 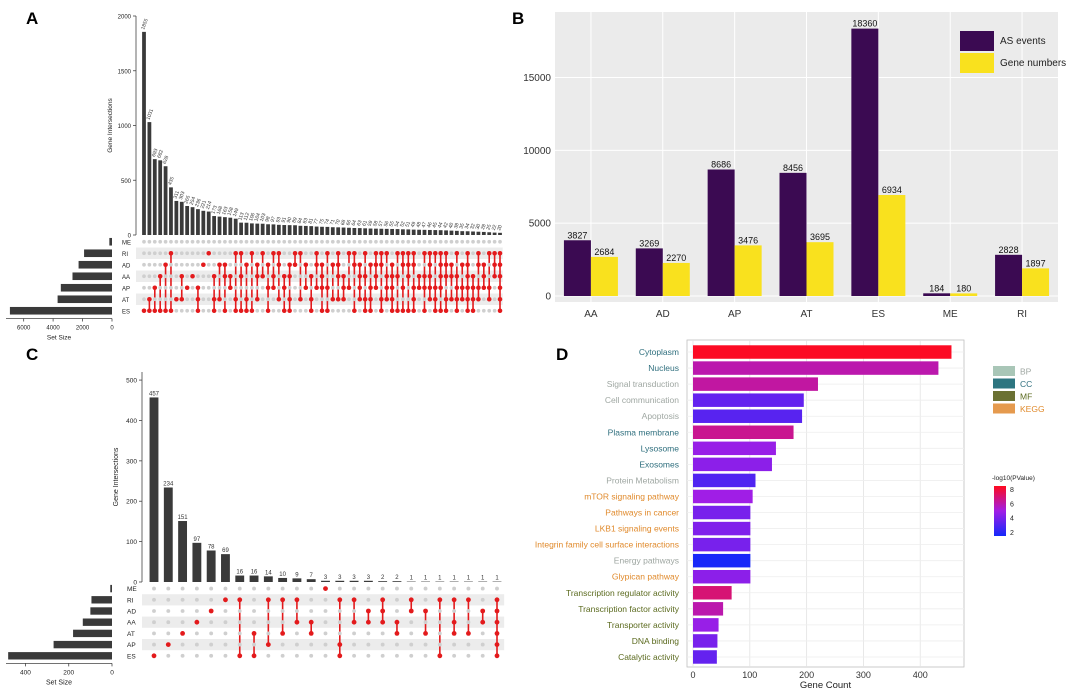 I want to click on category-bar, so click(x=755, y=384).